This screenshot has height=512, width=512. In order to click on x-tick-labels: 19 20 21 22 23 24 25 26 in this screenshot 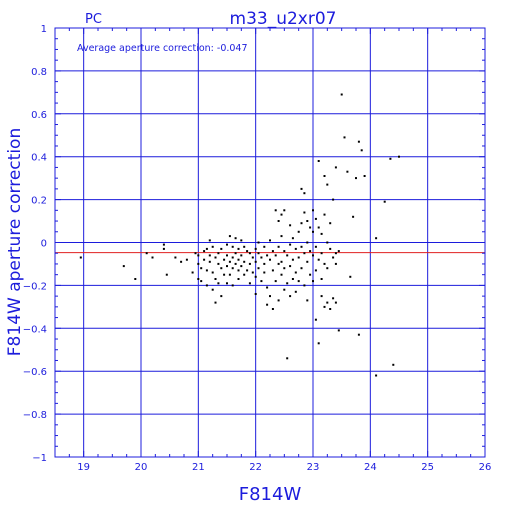, I will do `click(284, 467)`.